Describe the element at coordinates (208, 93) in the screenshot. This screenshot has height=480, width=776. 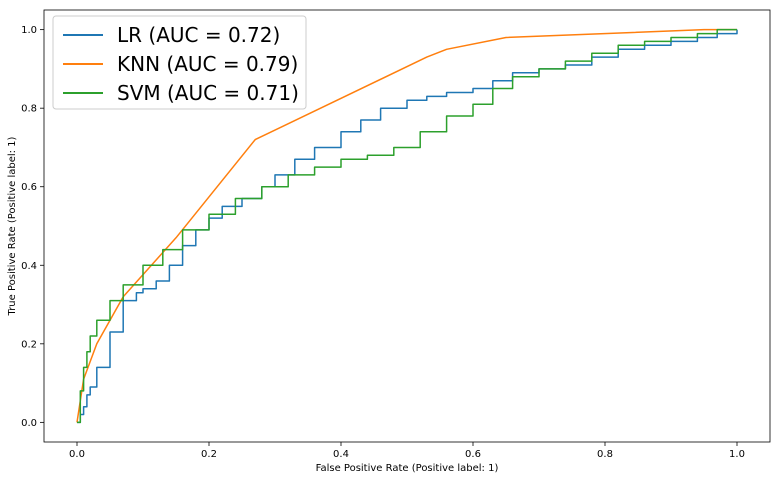
I see `legend-label-3: SVM (AUC = 0.71)` at that location.